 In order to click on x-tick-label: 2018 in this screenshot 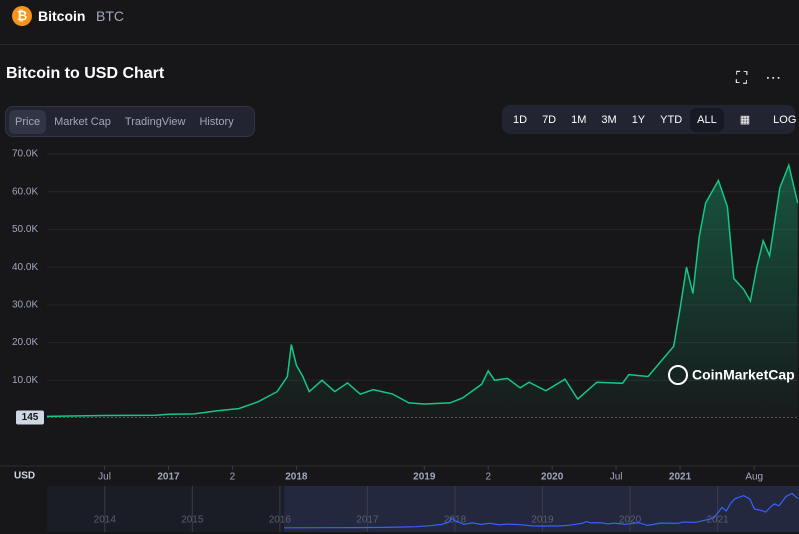, I will do `click(296, 477)`.